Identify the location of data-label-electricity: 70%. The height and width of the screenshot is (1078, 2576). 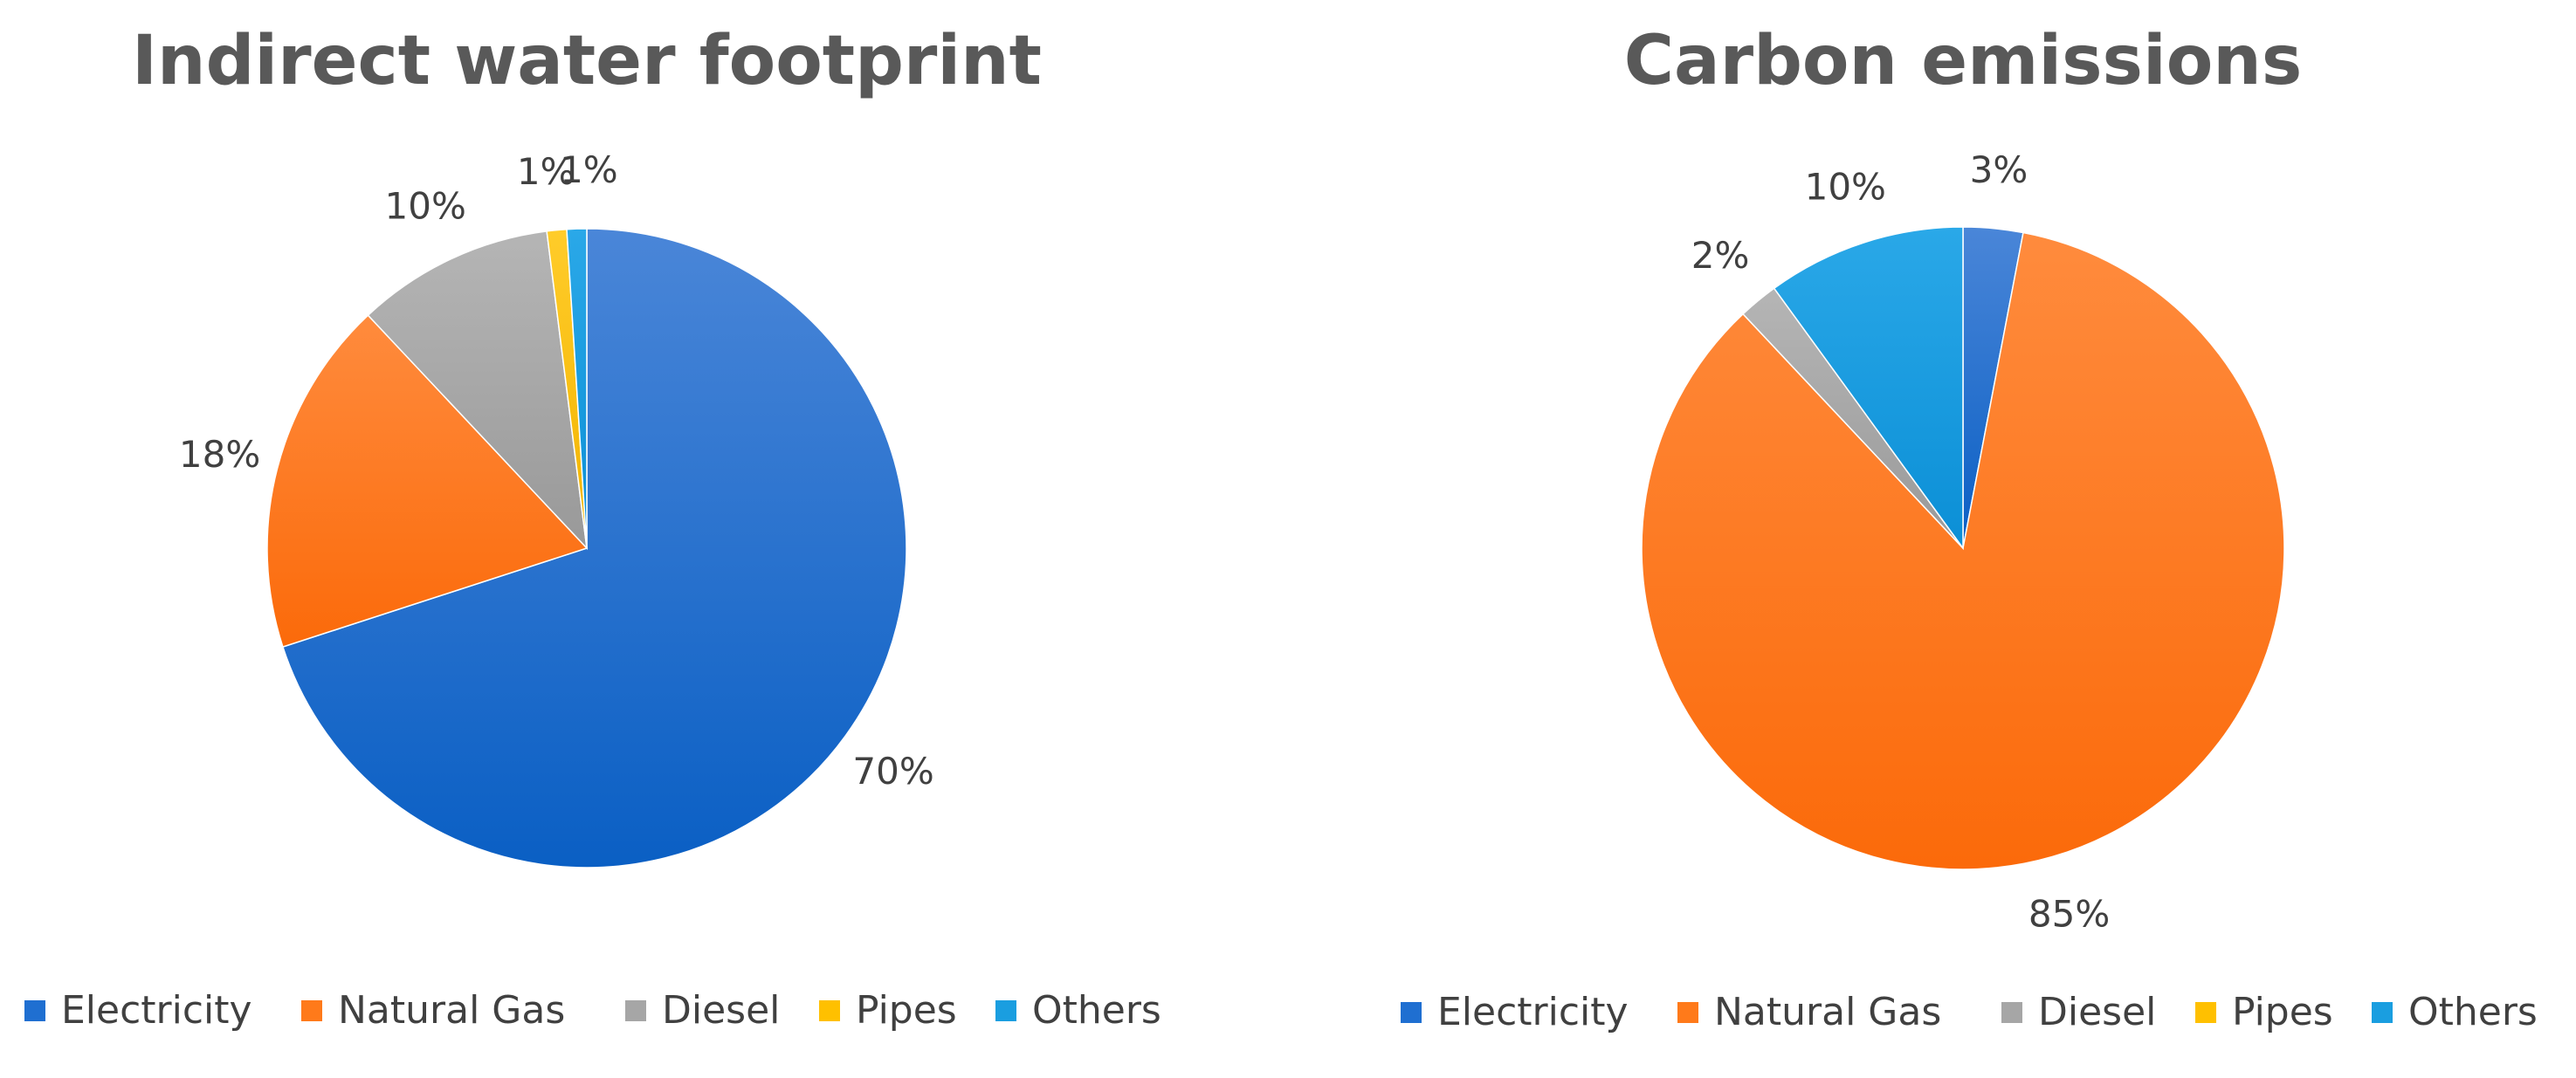
(892, 771).